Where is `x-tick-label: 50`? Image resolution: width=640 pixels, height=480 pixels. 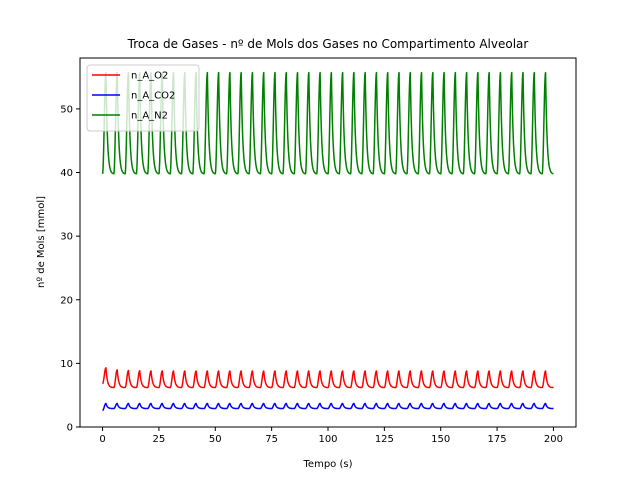 x-tick-label: 50 is located at coordinates (215, 439).